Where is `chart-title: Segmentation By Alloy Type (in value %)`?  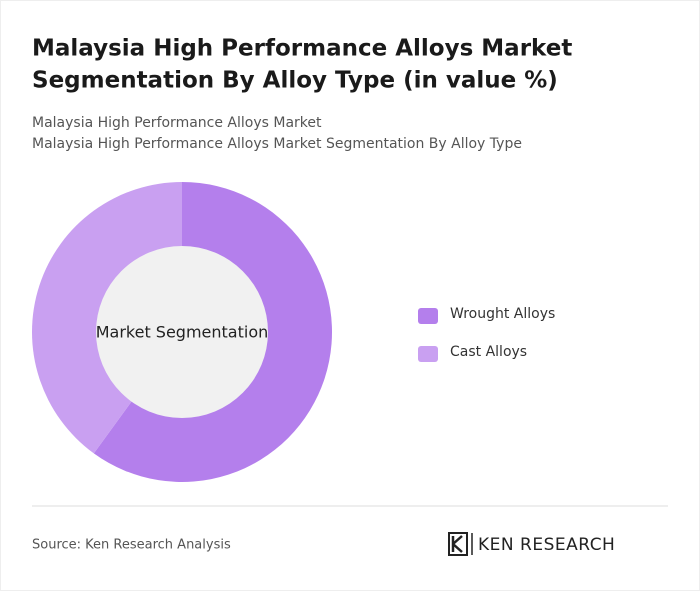
chart-title: Segmentation By Alloy Type (in value %) is located at coordinates (295, 81).